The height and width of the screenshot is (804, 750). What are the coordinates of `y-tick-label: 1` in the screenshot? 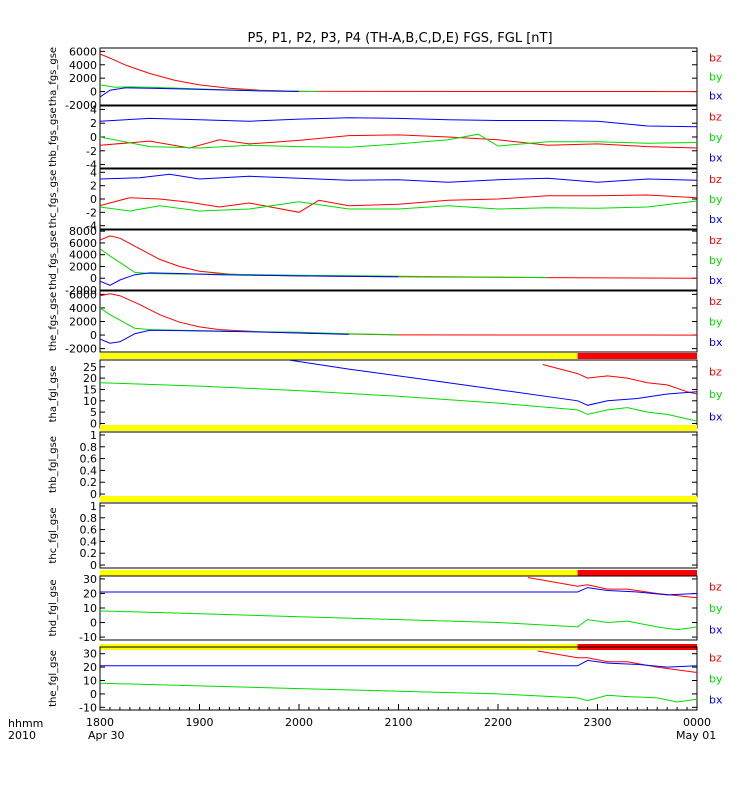 It's located at (93, 435).